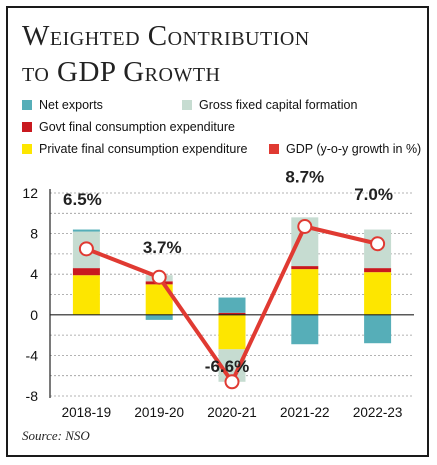  I want to click on gdp-data-label: -6.6%, so click(227, 366).